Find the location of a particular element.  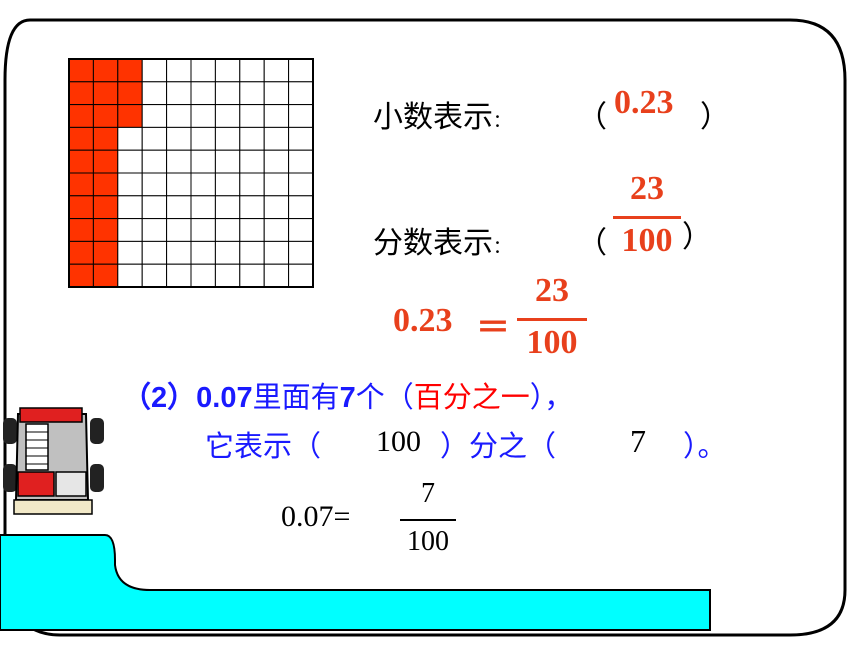

equation-fraction: 23 100 is located at coordinates (552, 318).